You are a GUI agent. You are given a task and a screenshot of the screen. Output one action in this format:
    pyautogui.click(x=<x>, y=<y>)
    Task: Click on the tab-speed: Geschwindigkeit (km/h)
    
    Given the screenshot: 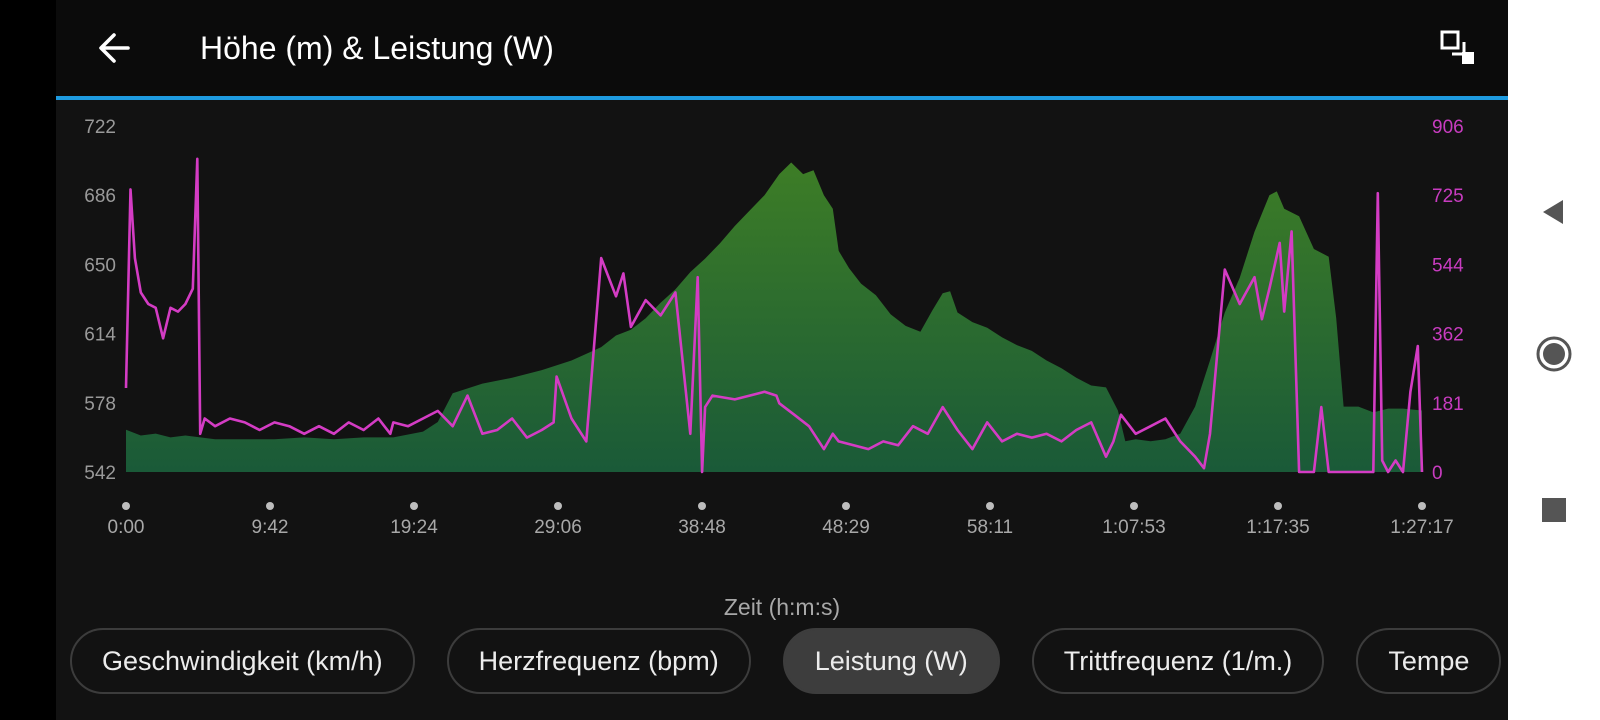 What is the action you would take?
    pyautogui.click(x=242, y=661)
    